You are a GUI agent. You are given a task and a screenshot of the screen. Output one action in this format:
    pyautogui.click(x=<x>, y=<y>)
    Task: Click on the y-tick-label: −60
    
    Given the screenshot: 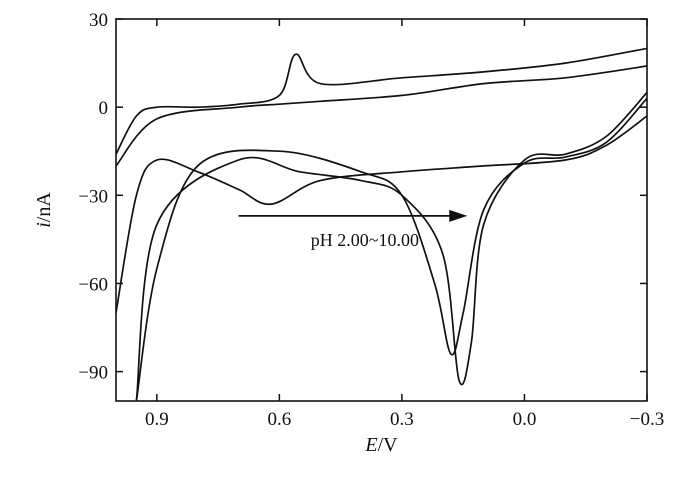 What is the action you would take?
    pyautogui.click(x=93, y=284)
    